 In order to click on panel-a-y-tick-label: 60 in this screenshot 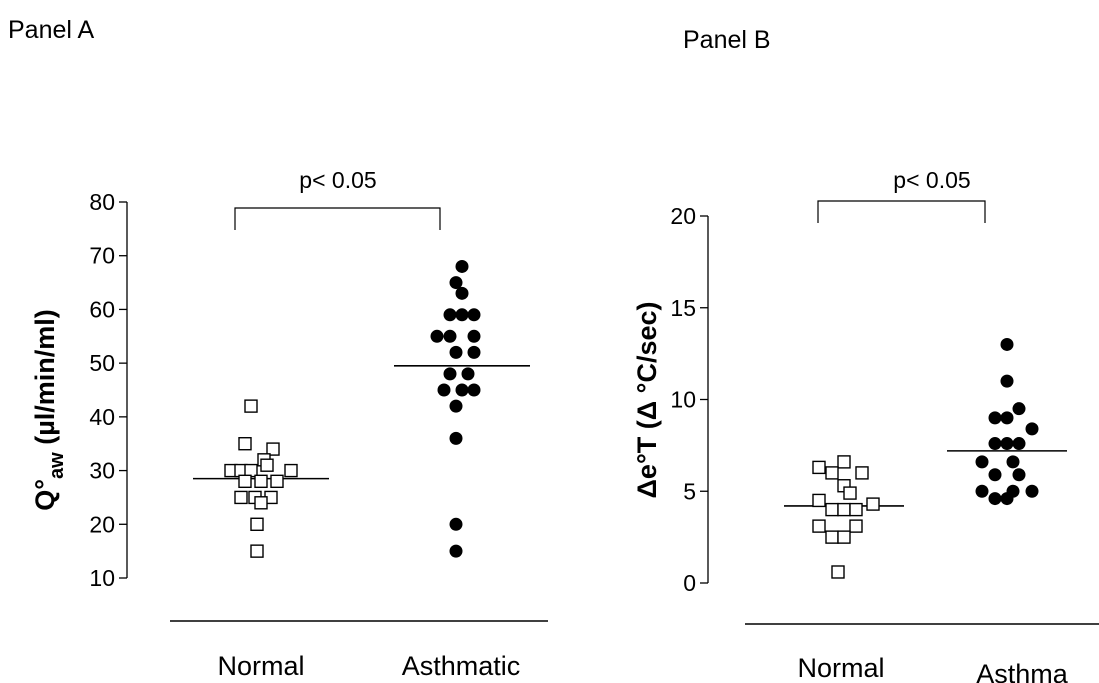, I will do `click(102, 309)`.